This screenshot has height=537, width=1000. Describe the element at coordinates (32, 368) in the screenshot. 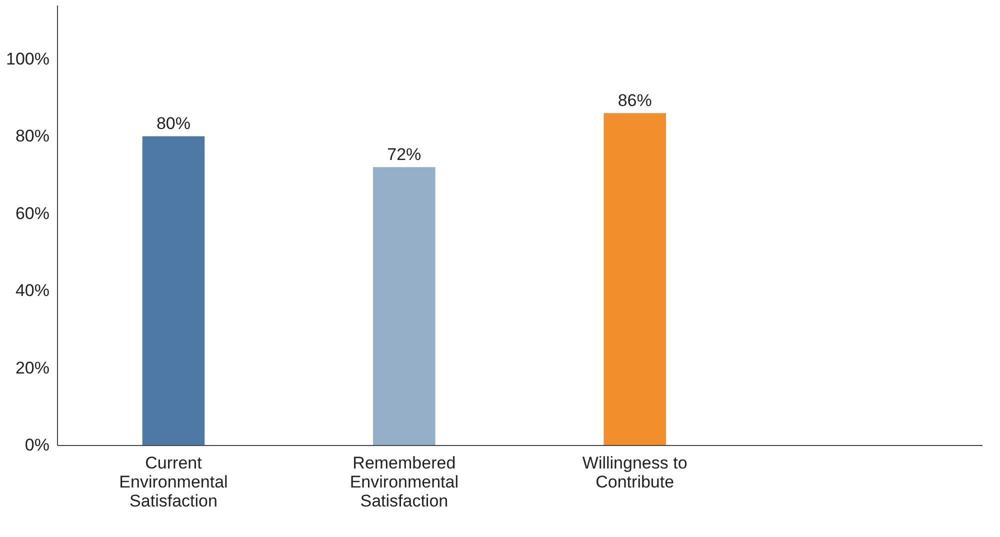

I see `y-tick-label: 20%` at that location.